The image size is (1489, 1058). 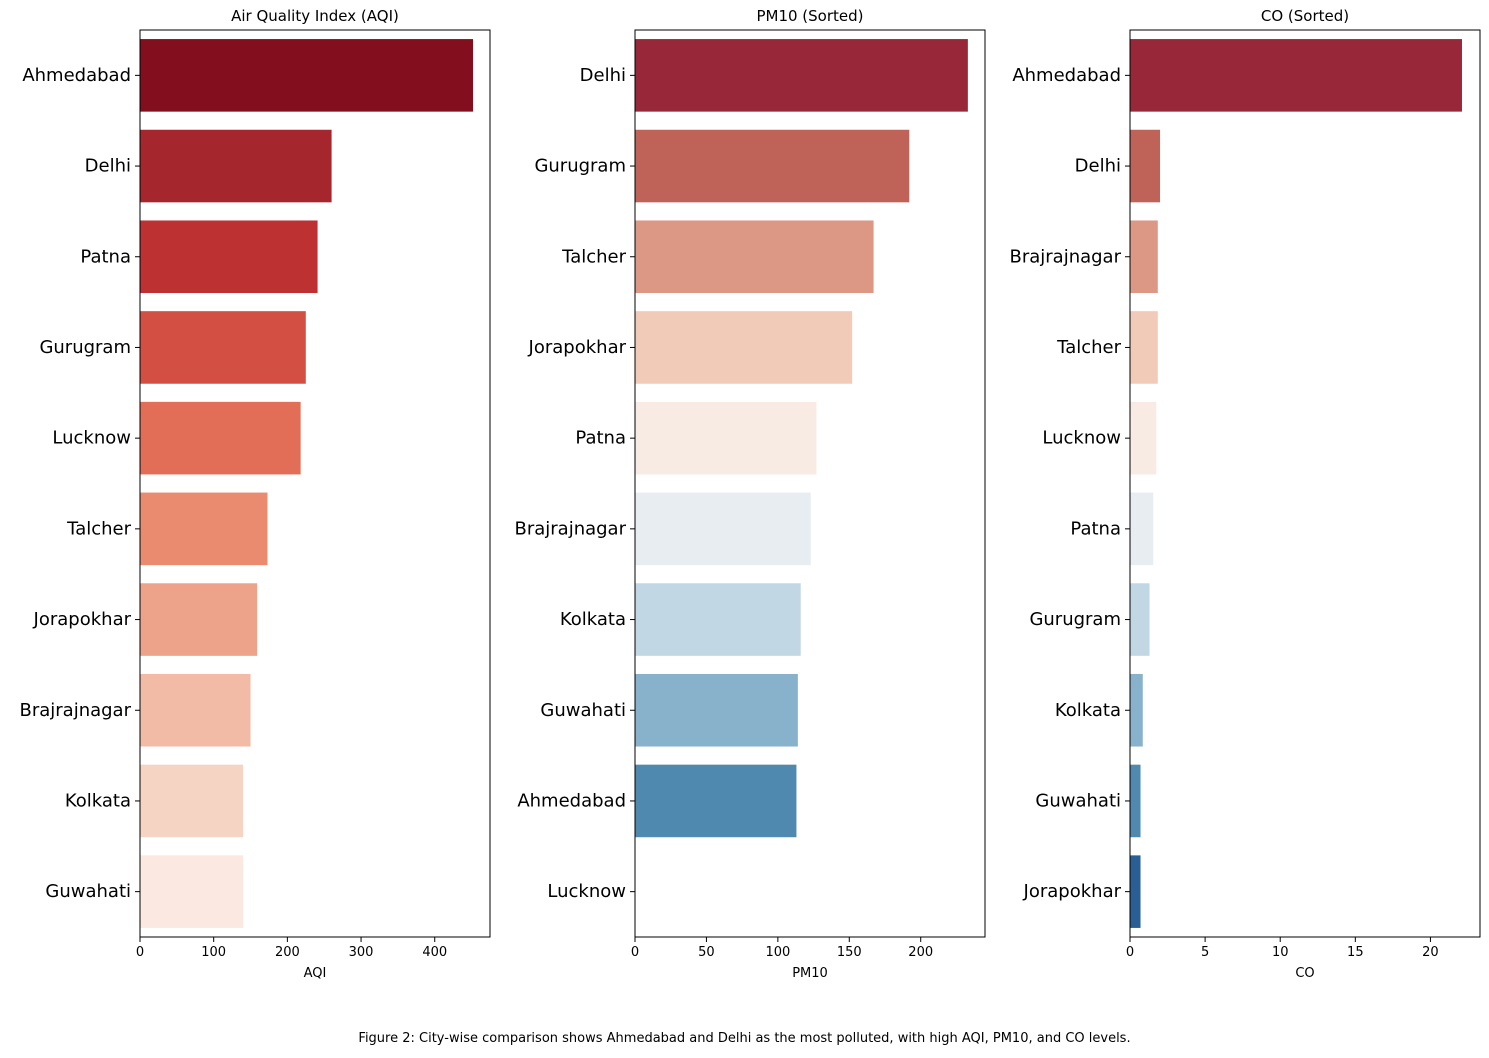 I want to click on x-tick-label: 300, so click(x=361, y=952).